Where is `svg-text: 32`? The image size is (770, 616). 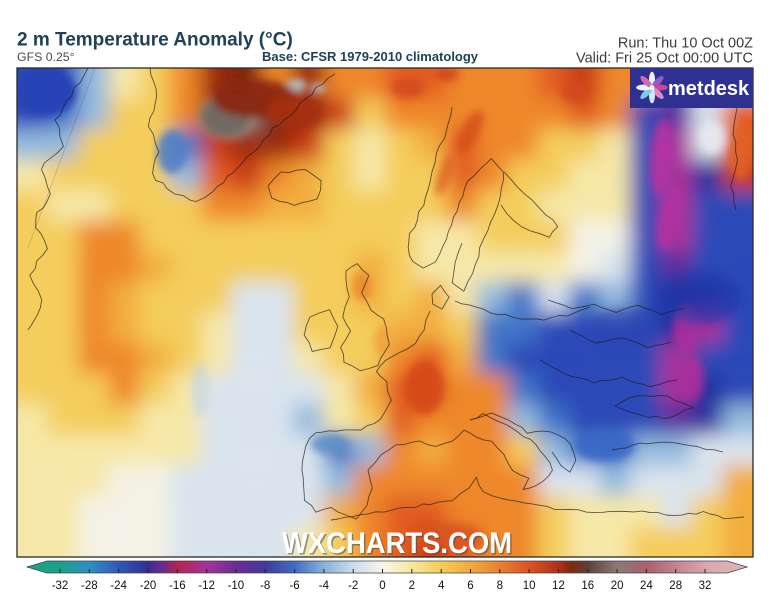 svg-text: 32 is located at coordinates (705, 586).